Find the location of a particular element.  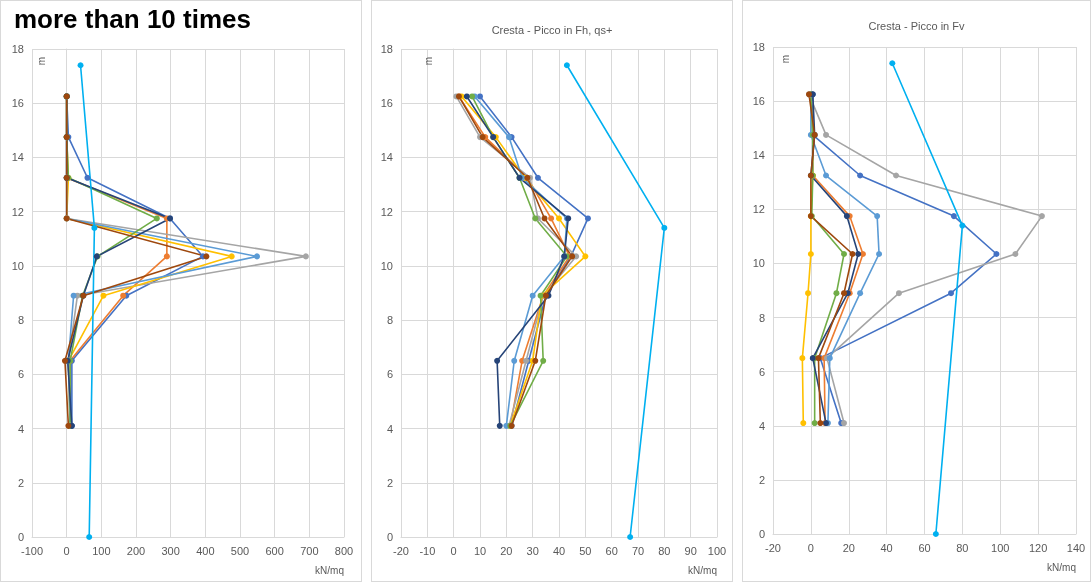

x-tick-label: 50 is located at coordinates (585, 550).